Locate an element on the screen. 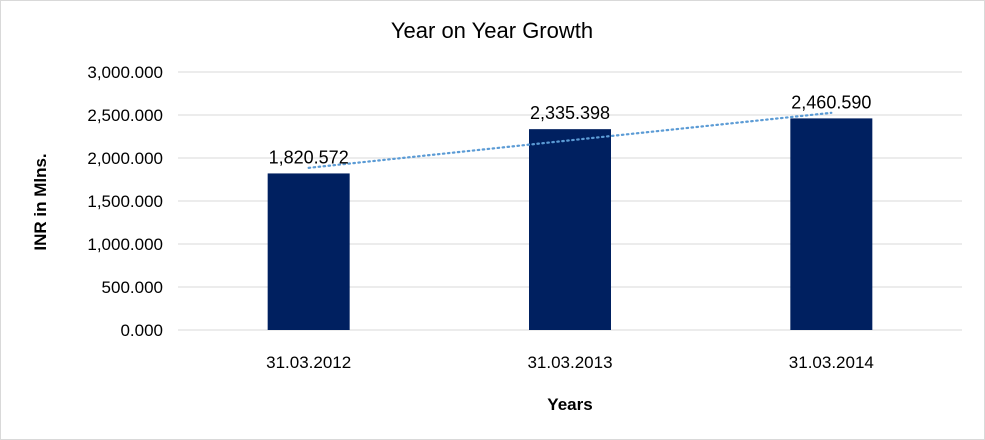  y-tick-label: 1,500.000 is located at coordinates (125, 201).